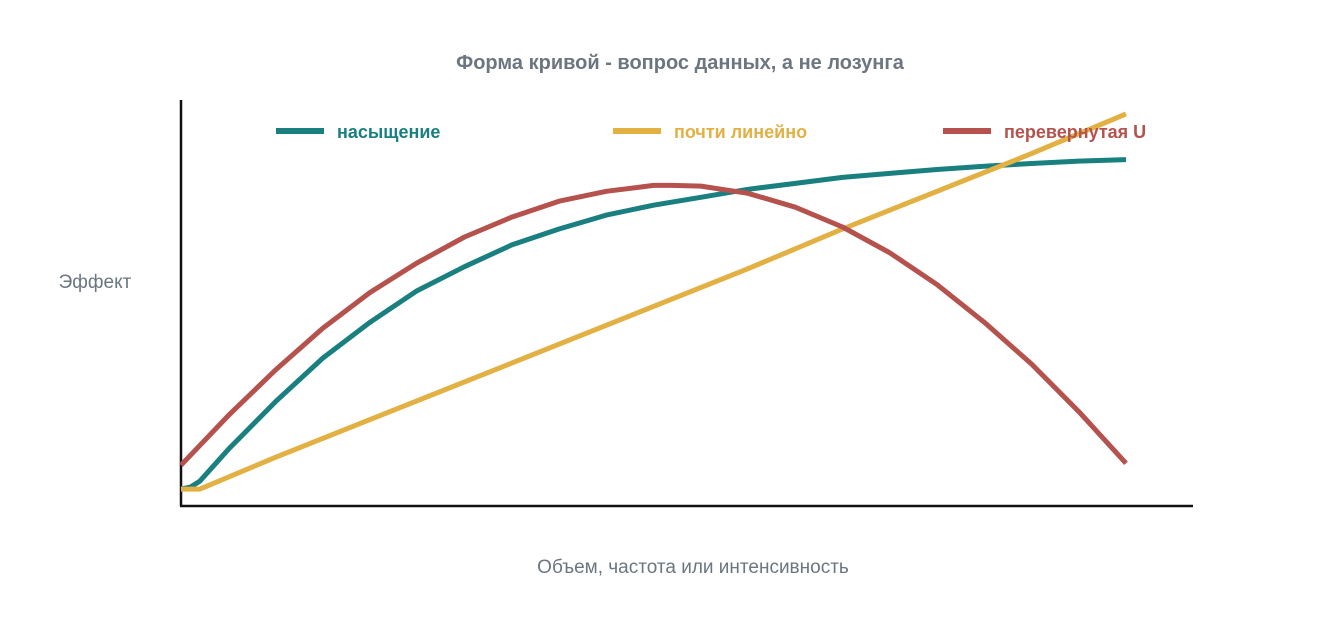  I want to click on y-axis-label: Эффект, so click(95, 282).